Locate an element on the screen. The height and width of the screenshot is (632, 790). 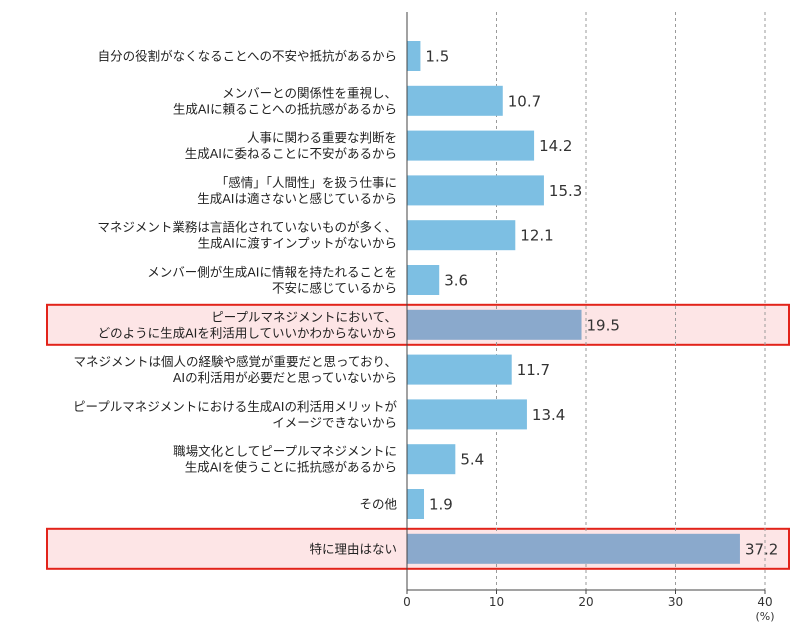
category-label-line: 生成AIに委ねることに不安があるから is located at coordinates (291, 153).